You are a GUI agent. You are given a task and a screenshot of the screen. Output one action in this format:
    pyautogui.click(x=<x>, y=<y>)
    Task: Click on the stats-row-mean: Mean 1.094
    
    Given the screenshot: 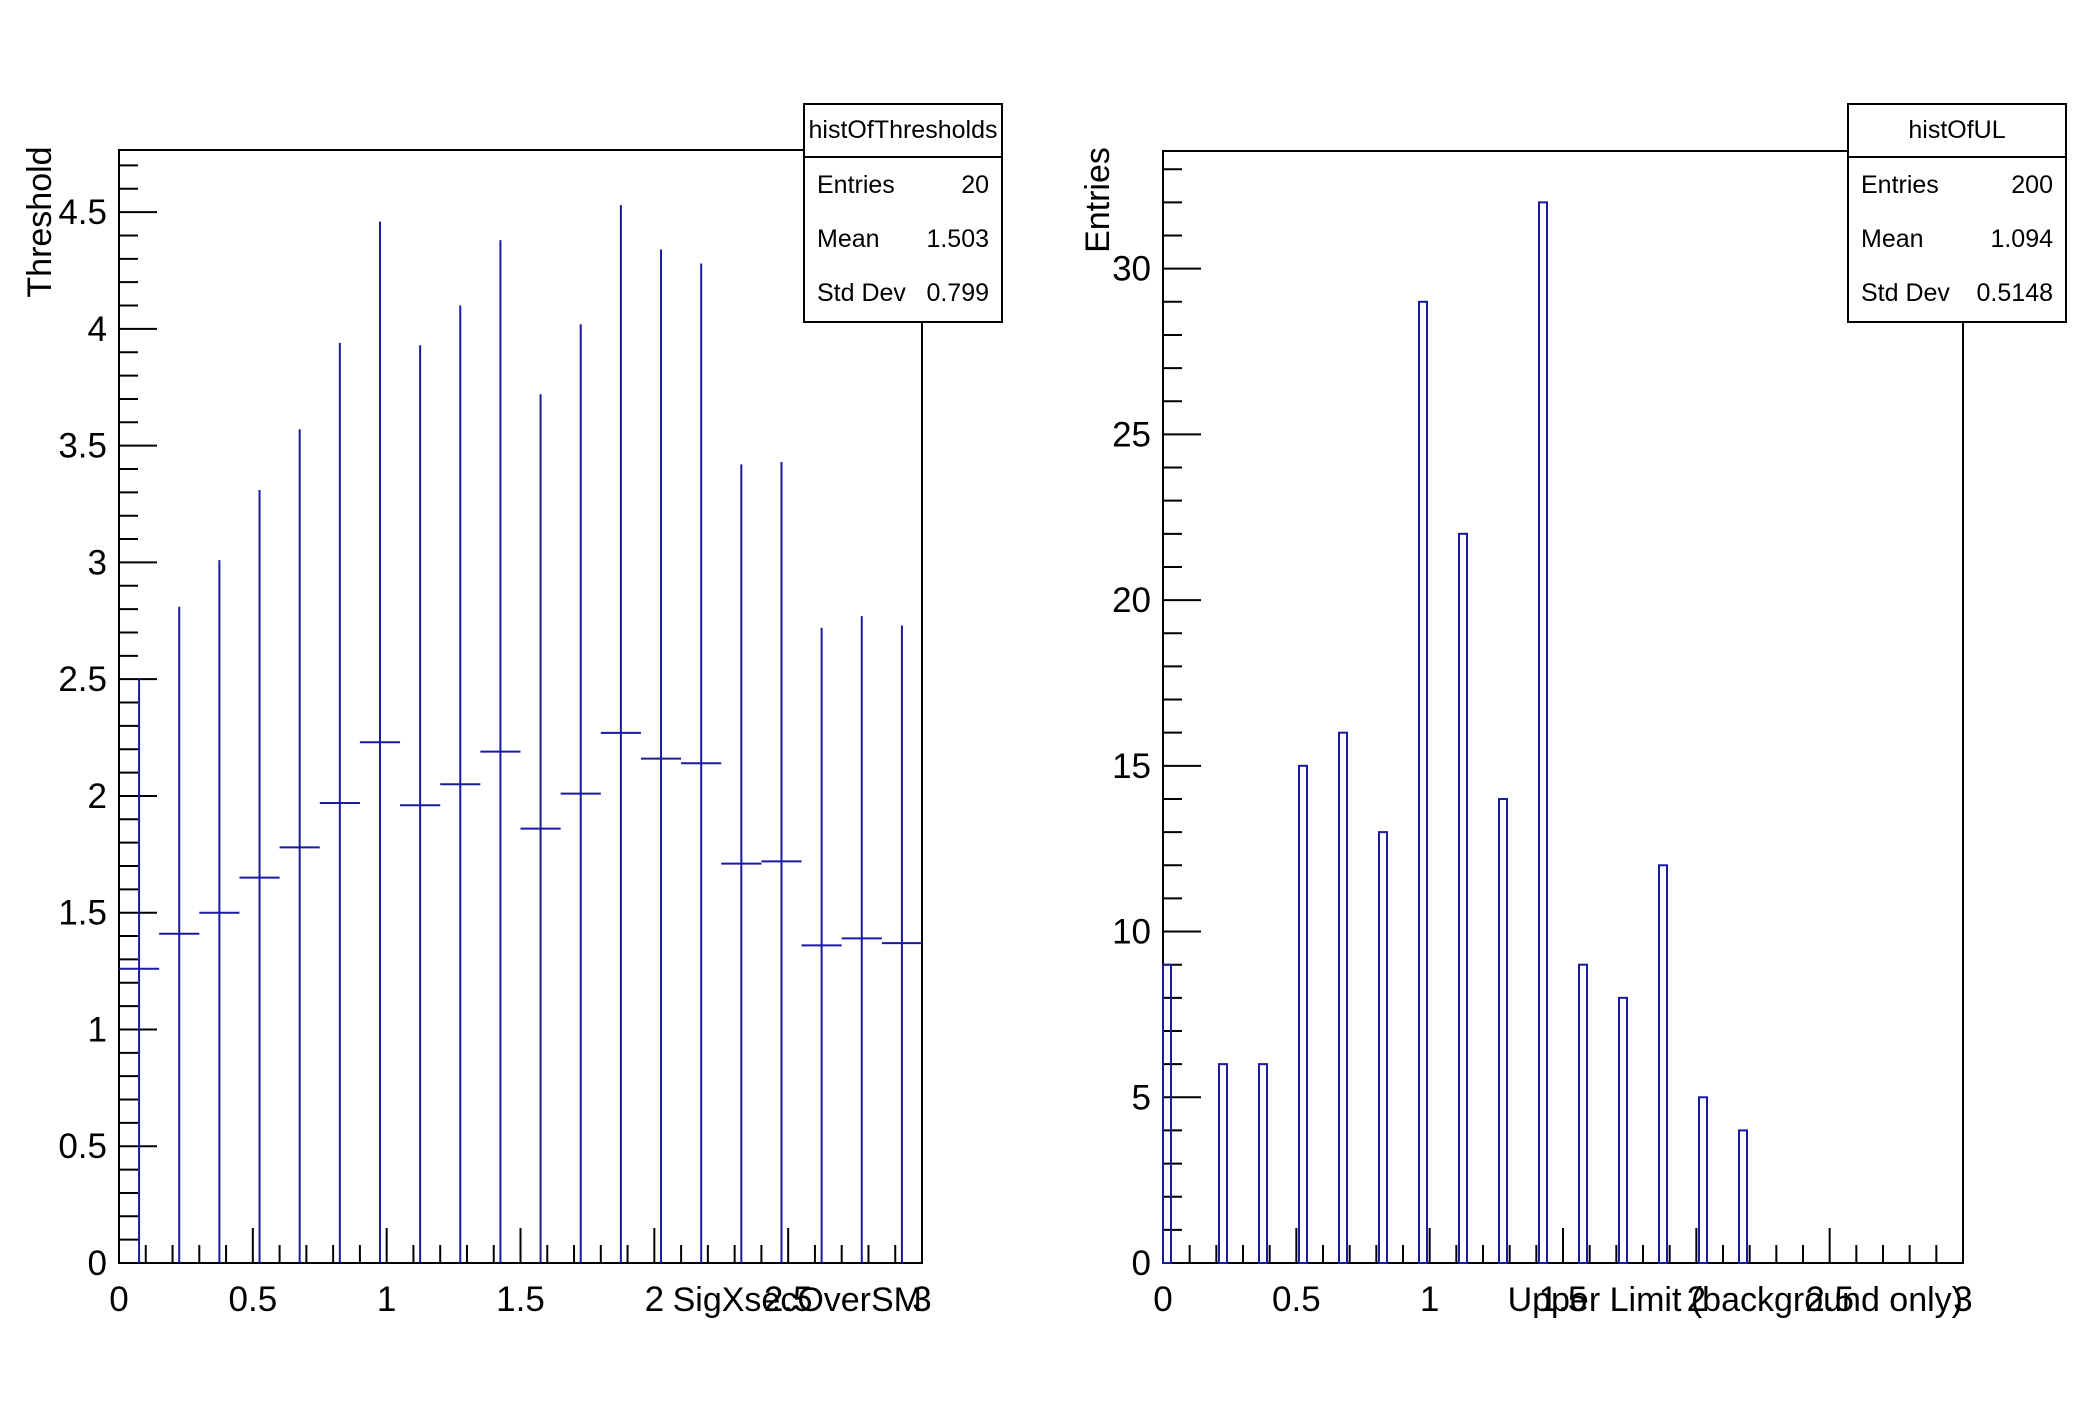 What is the action you would take?
    pyautogui.click(x=1957, y=239)
    